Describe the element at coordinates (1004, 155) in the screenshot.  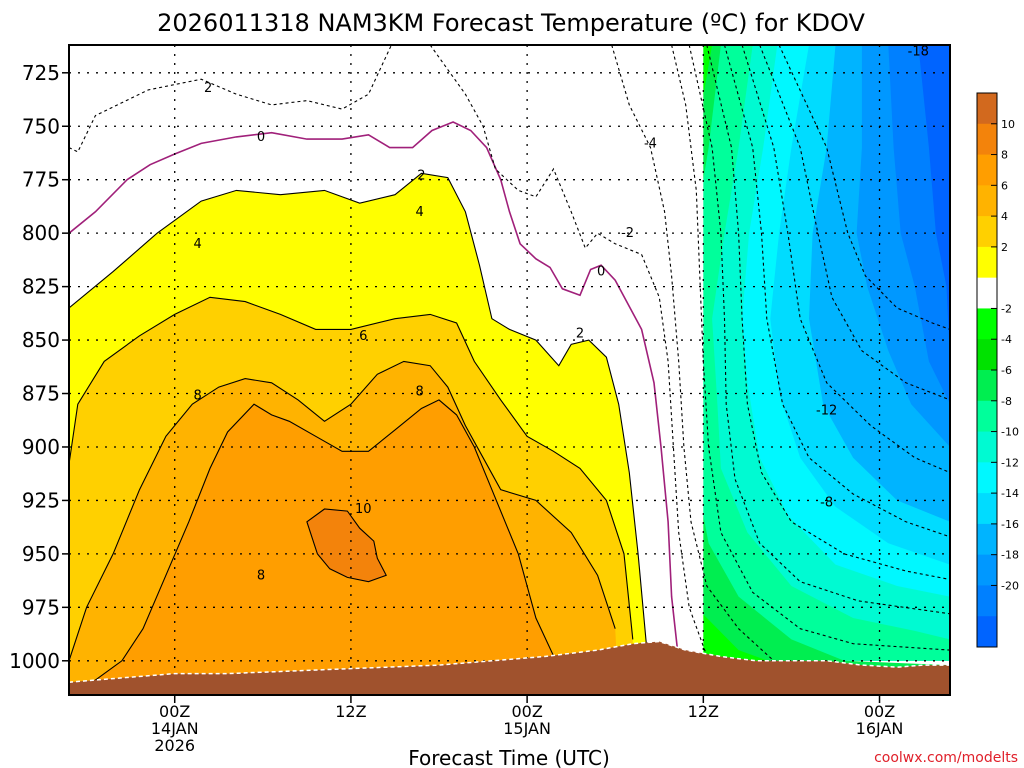
I see `colorbar-label-1: 8` at that location.